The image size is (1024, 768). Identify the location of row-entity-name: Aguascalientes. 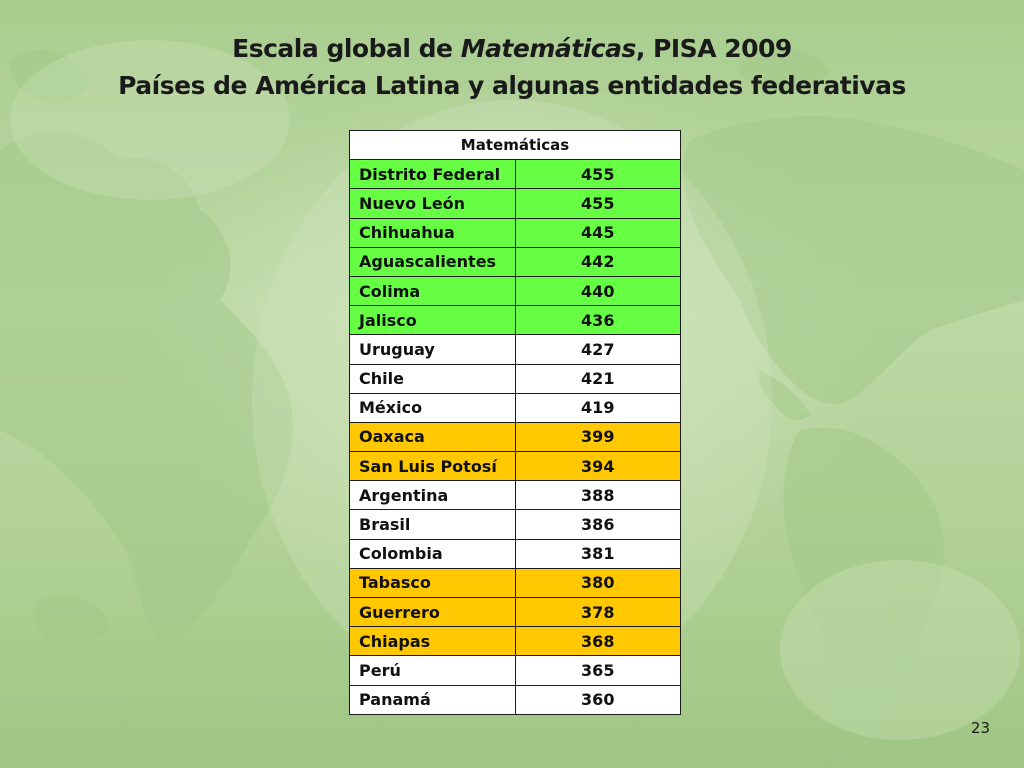
(432, 261).